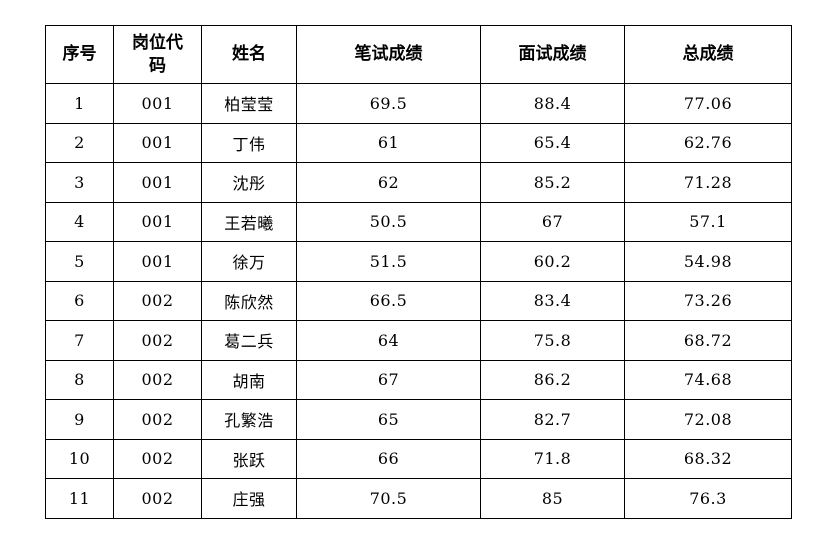 This screenshot has height=537, width=838. What do you see at coordinates (552, 142) in the screenshot?
I see `cell-interview-score: 65.4` at bounding box center [552, 142].